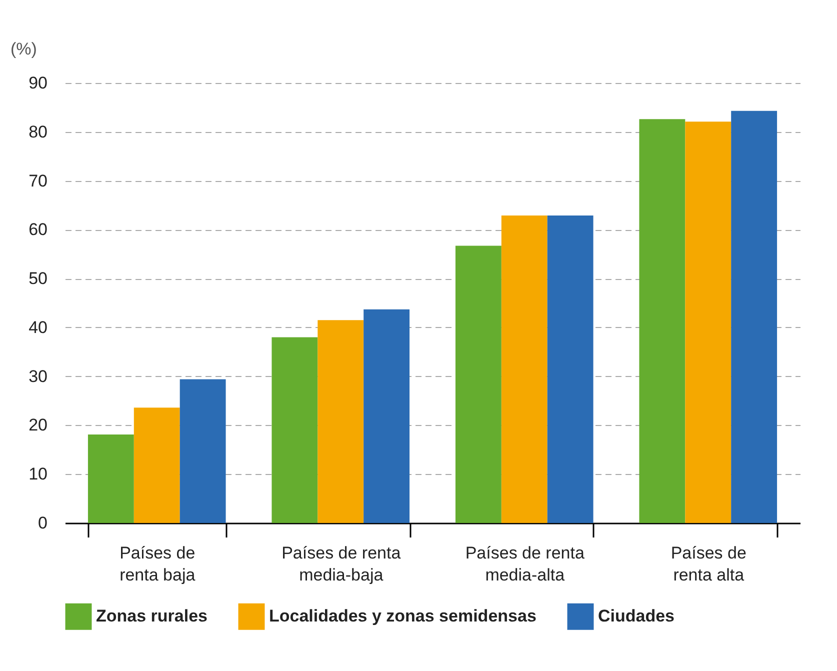  I want to click on y-tick-label: 70, so click(38, 180).